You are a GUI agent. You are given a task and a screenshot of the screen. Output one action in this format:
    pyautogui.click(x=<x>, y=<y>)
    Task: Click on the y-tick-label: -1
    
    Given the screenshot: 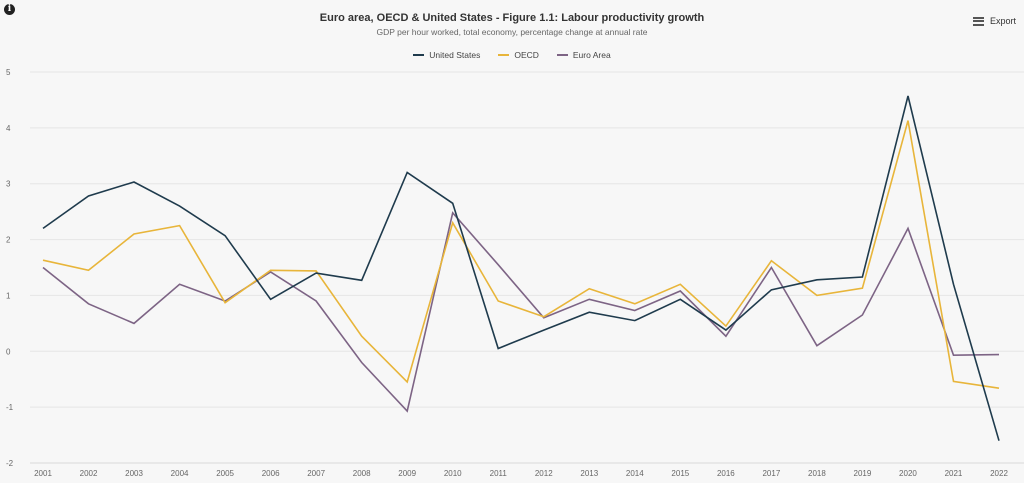 What is the action you would take?
    pyautogui.click(x=10, y=407)
    